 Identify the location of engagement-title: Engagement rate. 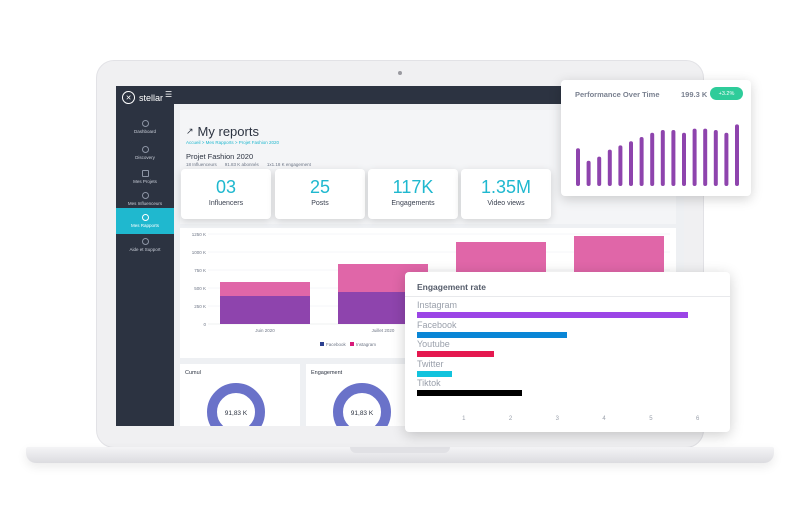
(451, 287).